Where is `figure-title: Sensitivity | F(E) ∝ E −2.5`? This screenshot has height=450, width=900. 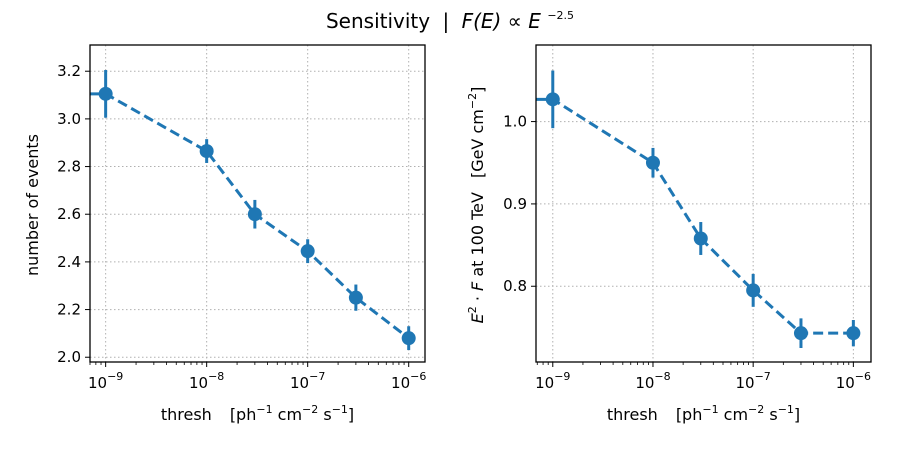 figure-title: Sensitivity | F(E) ∝ E −2.5 is located at coordinates (450, 21).